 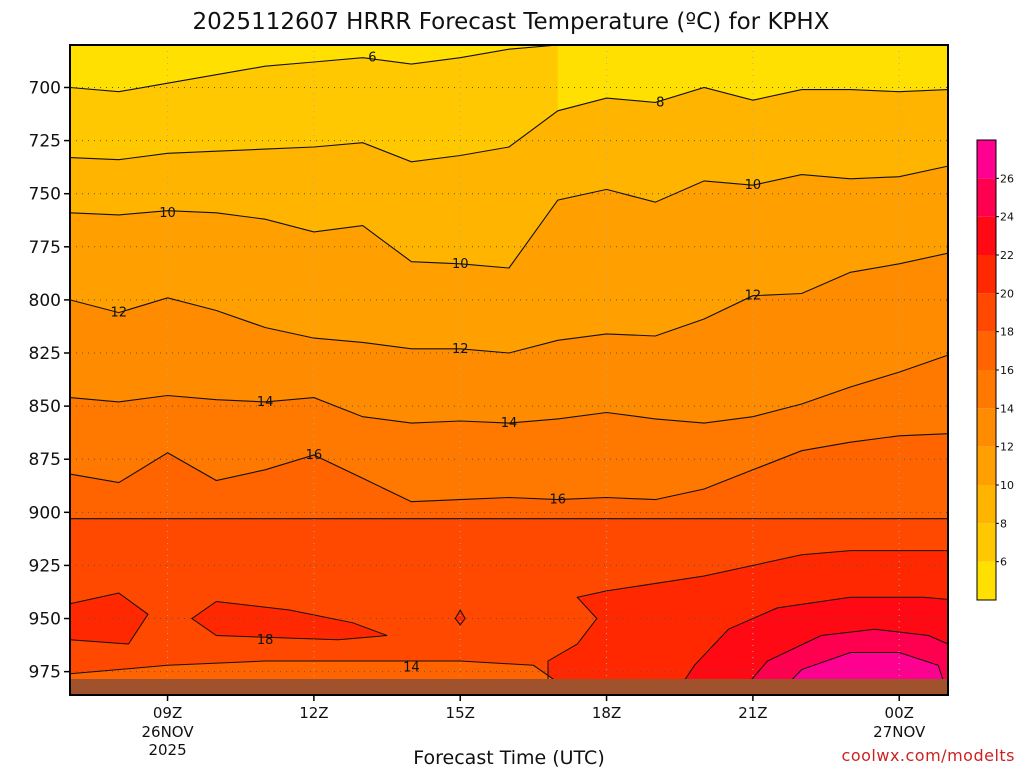 I want to click on ground-surface, so click(x=509, y=687).